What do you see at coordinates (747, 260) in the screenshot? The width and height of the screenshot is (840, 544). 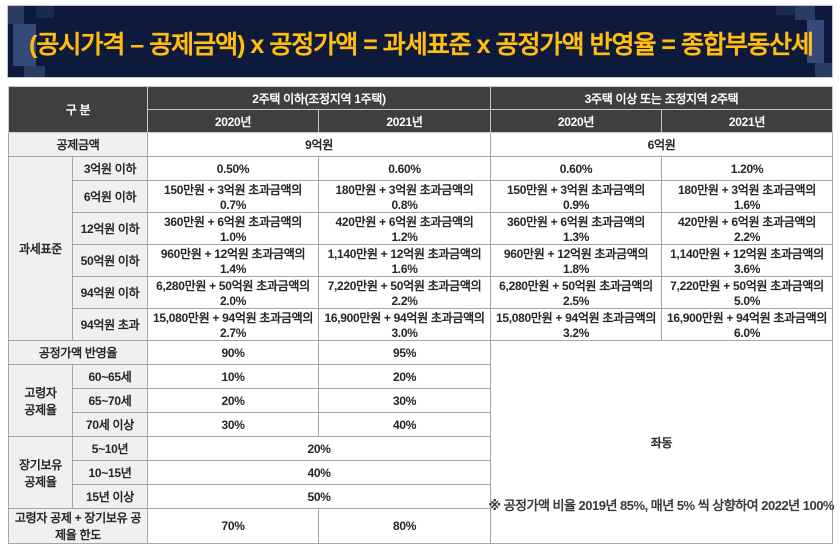 I see `value-cell: 1,140만원 + 12억원 초과금액의 3.6%` at bounding box center [747, 260].